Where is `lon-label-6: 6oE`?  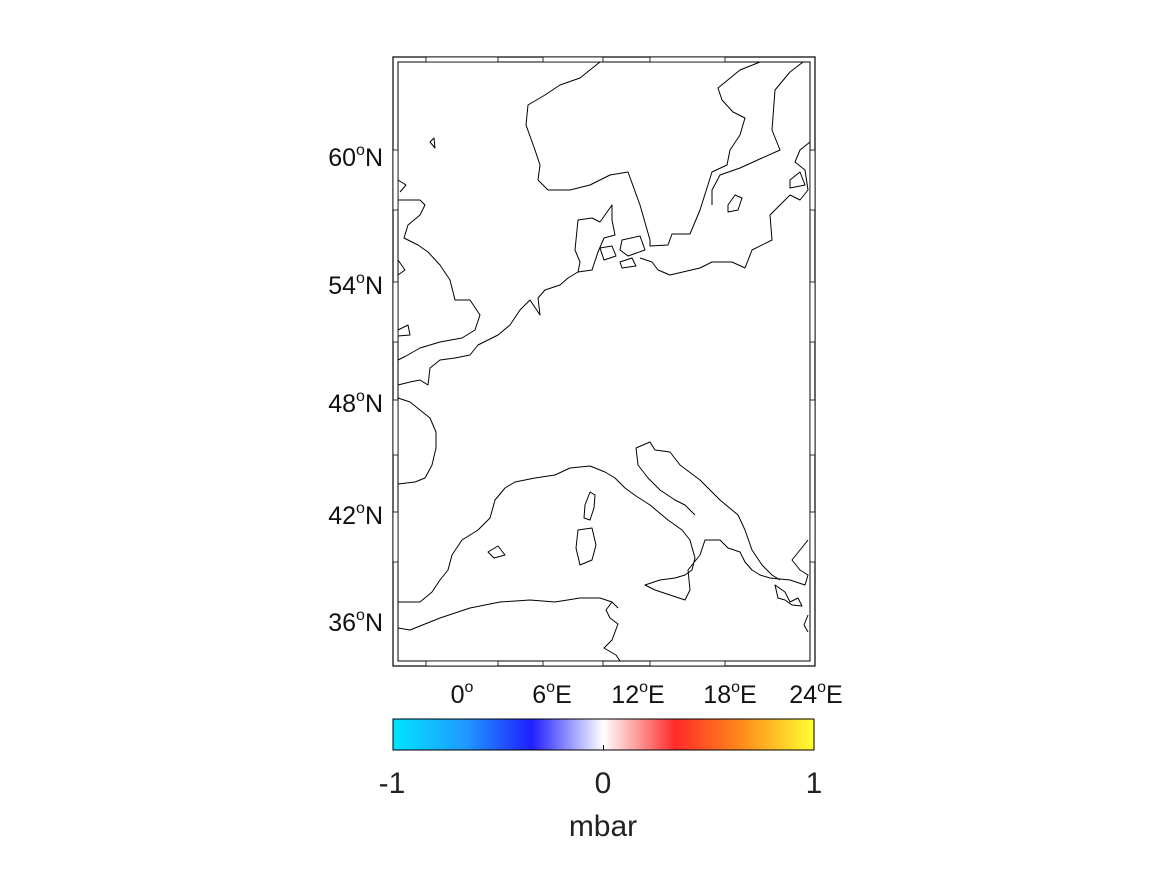
lon-label-6: 6oE is located at coordinates (552, 694).